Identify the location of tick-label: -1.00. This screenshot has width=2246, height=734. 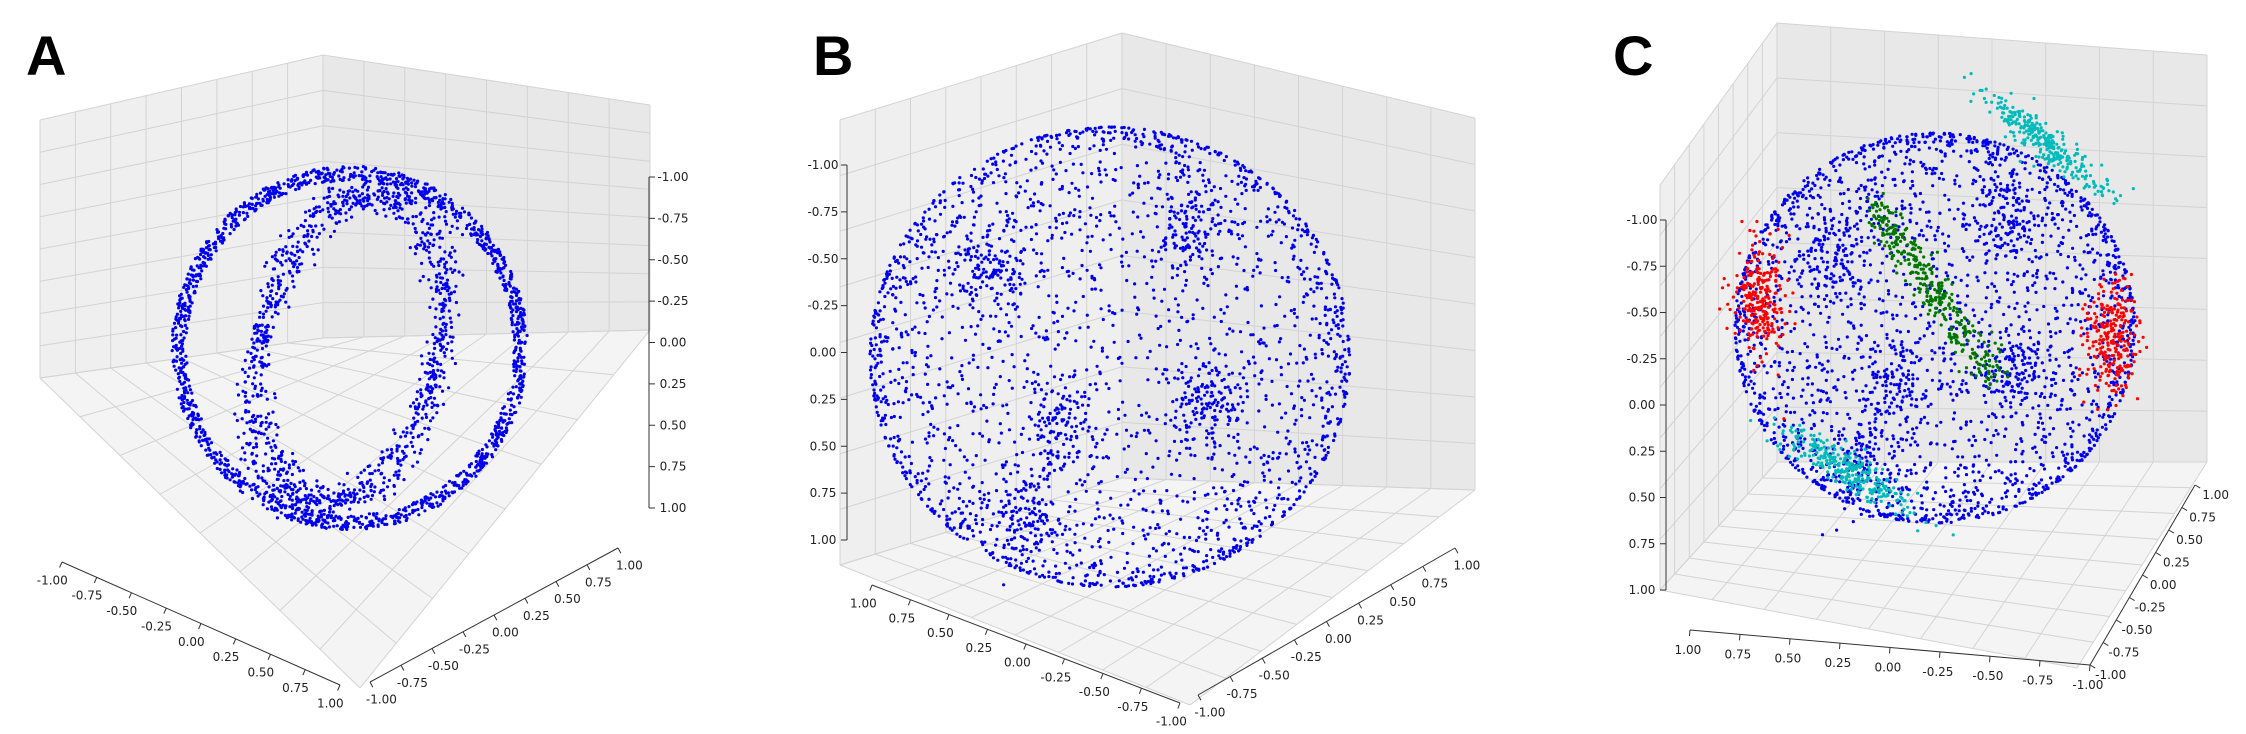
(381, 700).